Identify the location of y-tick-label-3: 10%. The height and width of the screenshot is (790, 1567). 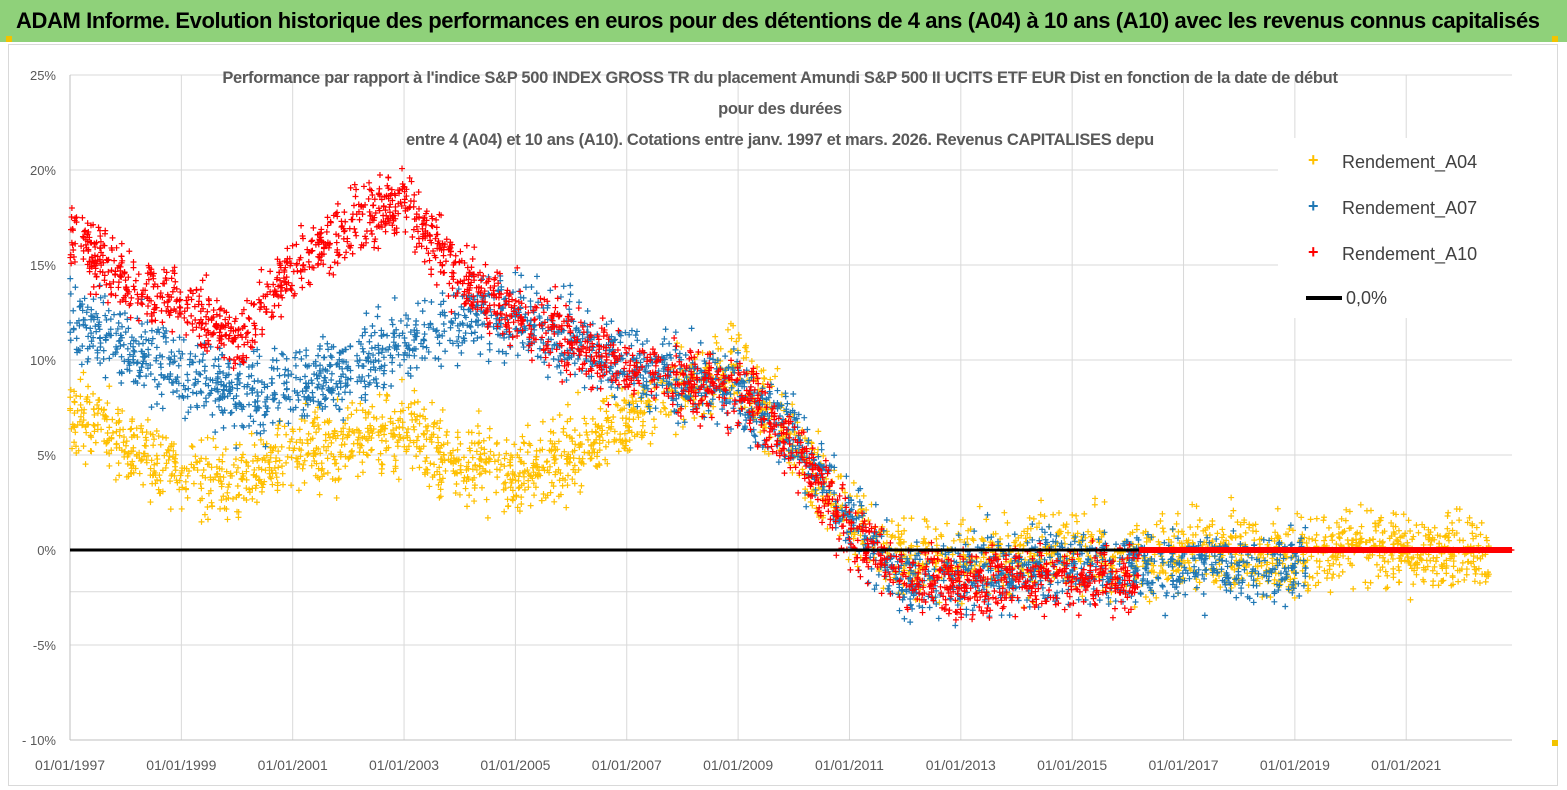
(43, 360).